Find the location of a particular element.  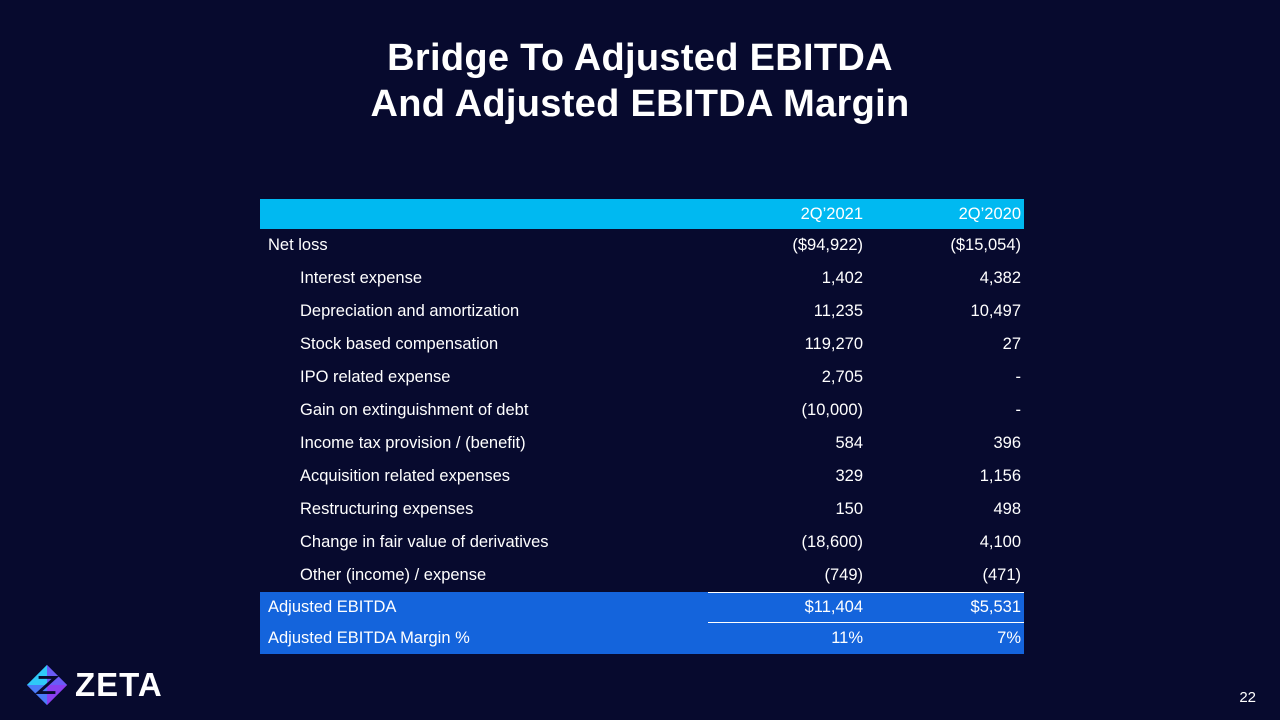

value-2q2021: 1,402 is located at coordinates (842, 278).